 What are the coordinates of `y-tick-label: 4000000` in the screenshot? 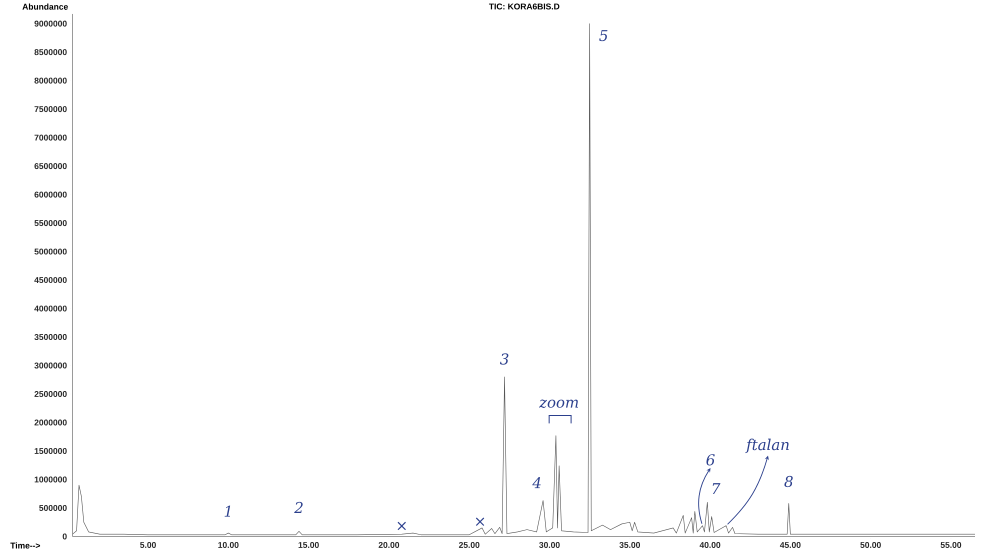 It's located at (50, 308).